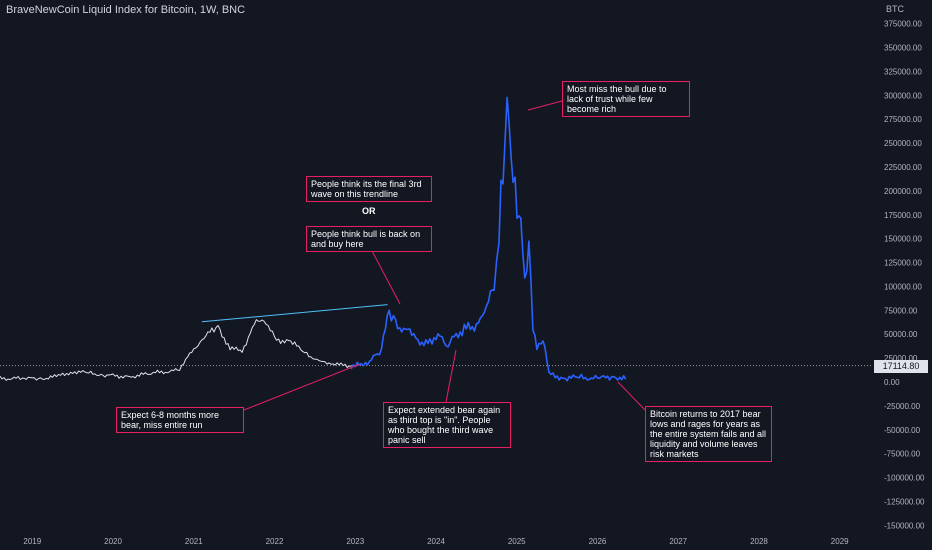 This screenshot has width=932, height=550. I want to click on y-tick-label: 75000.00, so click(901, 310).